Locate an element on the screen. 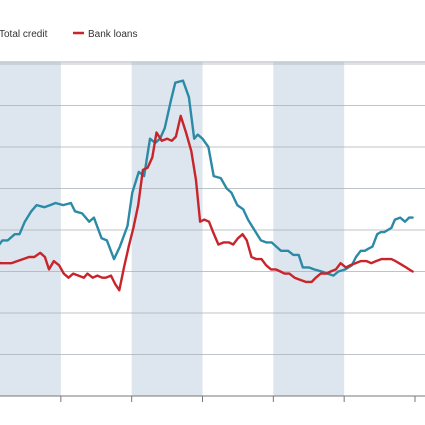  x-axis is located at coordinates (212, 398).